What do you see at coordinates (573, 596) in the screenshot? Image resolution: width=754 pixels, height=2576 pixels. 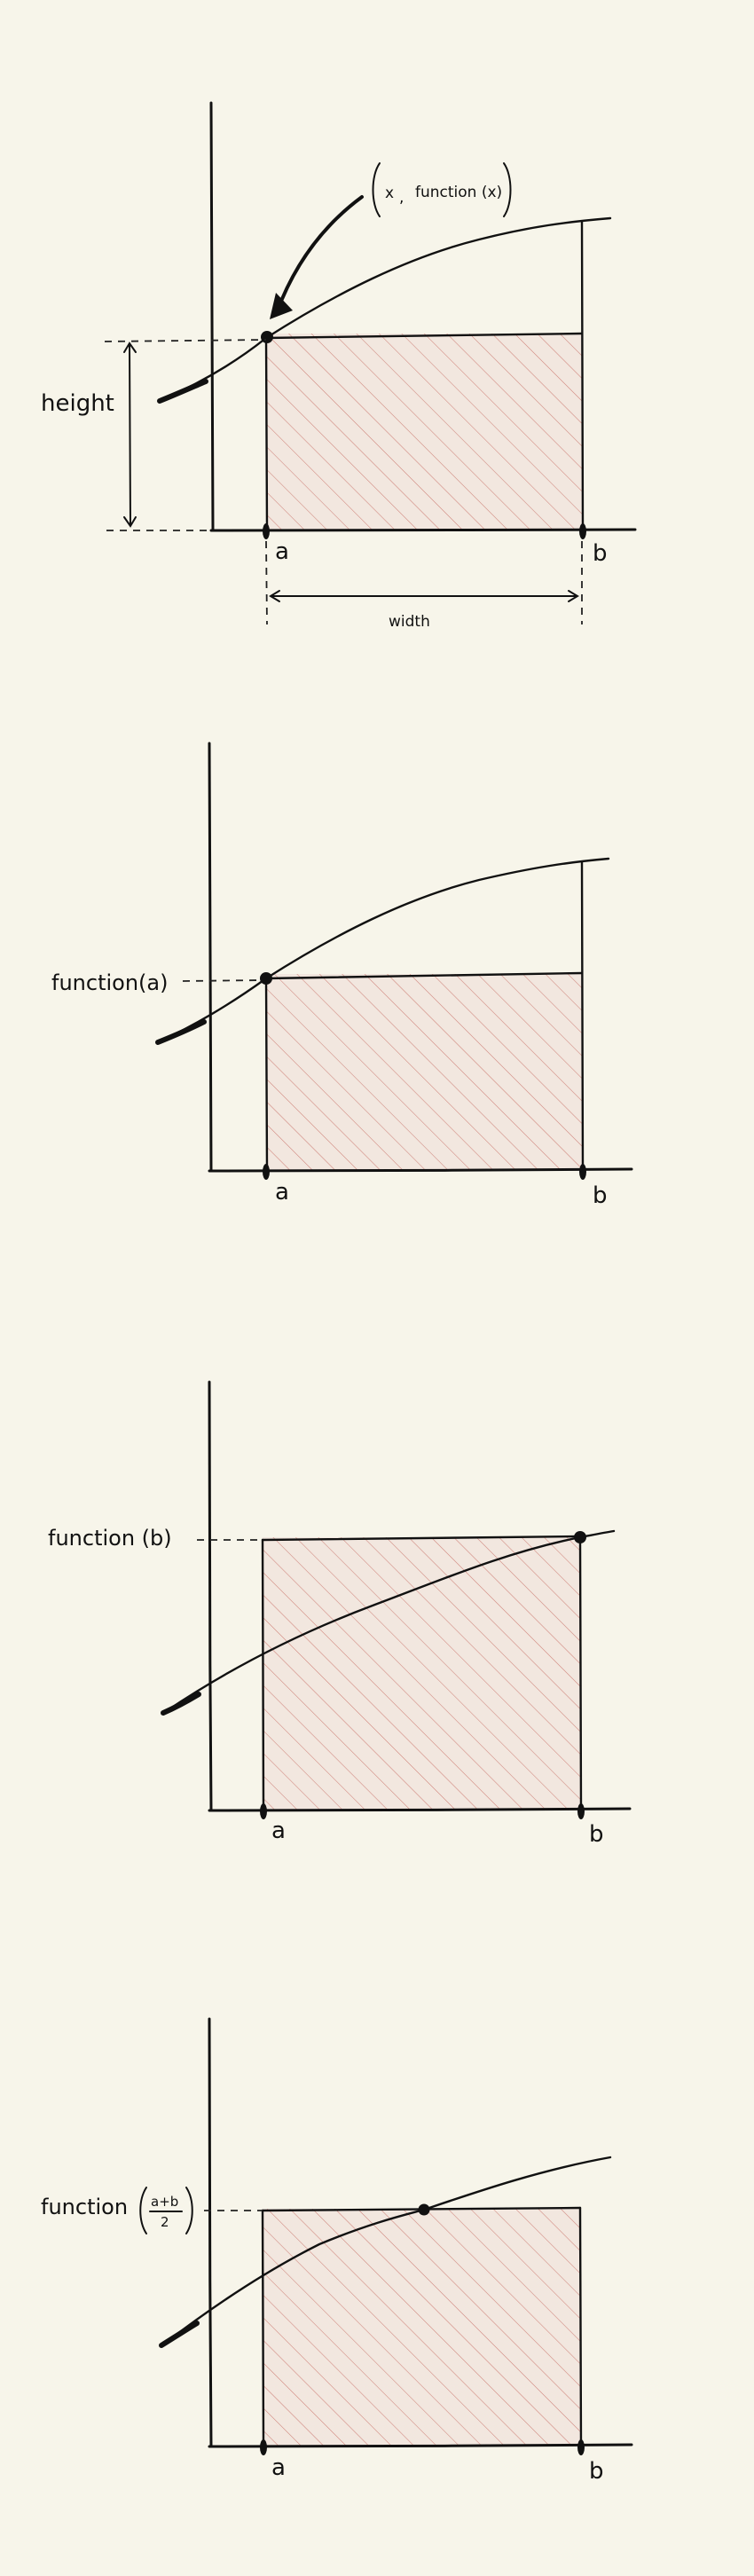 I see `width-arrow-head-right` at bounding box center [573, 596].